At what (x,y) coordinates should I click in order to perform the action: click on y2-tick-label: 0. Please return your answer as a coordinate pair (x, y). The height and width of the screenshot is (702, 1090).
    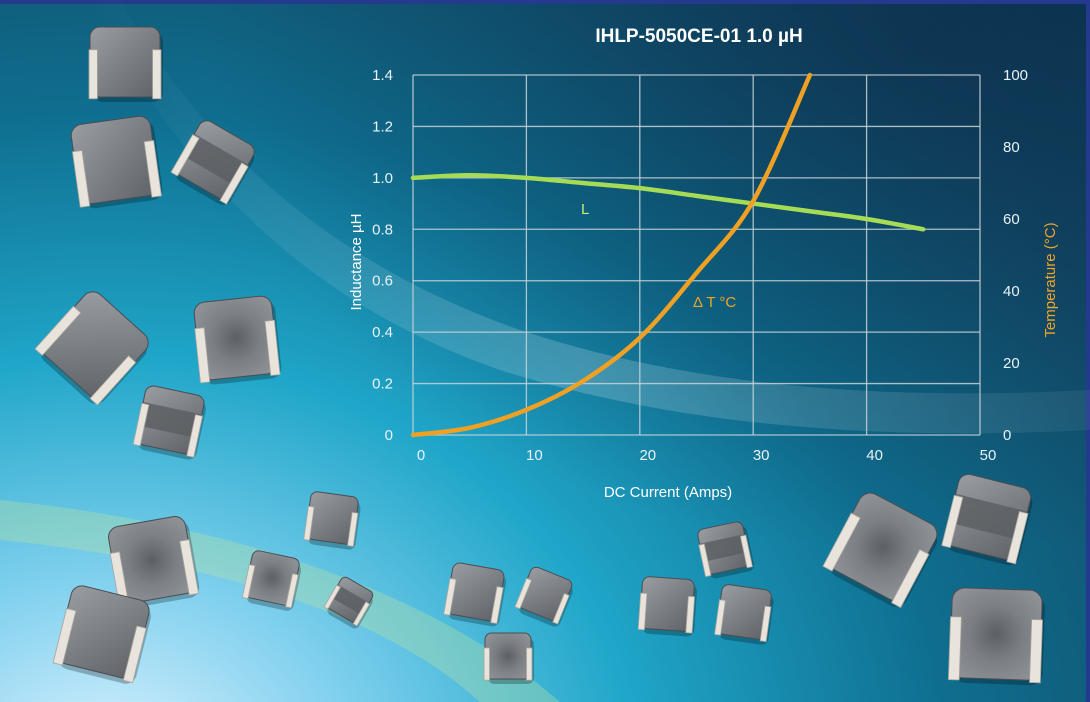
    Looking at the image, I should click on (1007, 435).